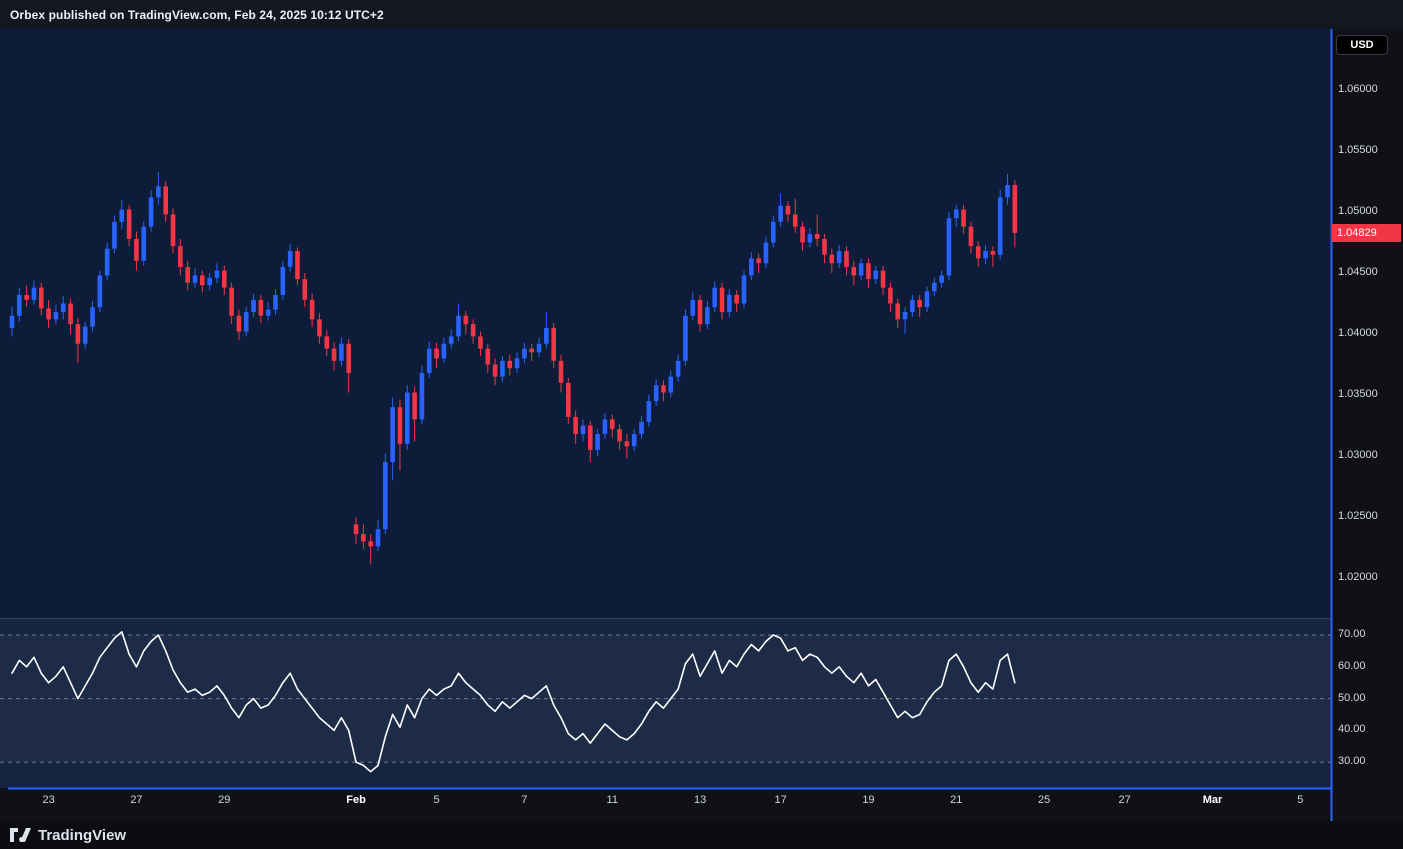  What do you see at coordinates (1358, 577) in the screenshot?
I see `price-axis-label: 1.02000` at bounding box center [1358, 577].